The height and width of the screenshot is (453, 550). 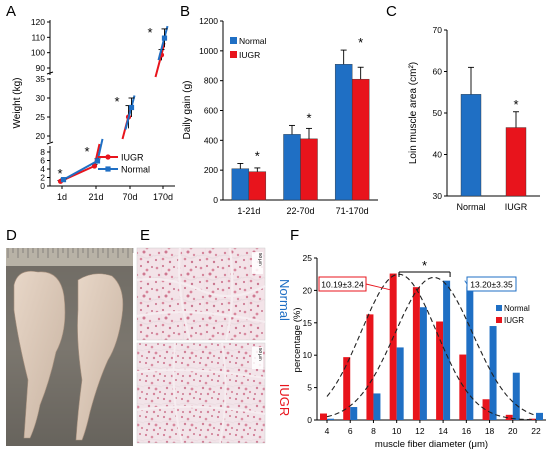 I want to click on b-y-tick-label: 0, so click(x=215, y=200).